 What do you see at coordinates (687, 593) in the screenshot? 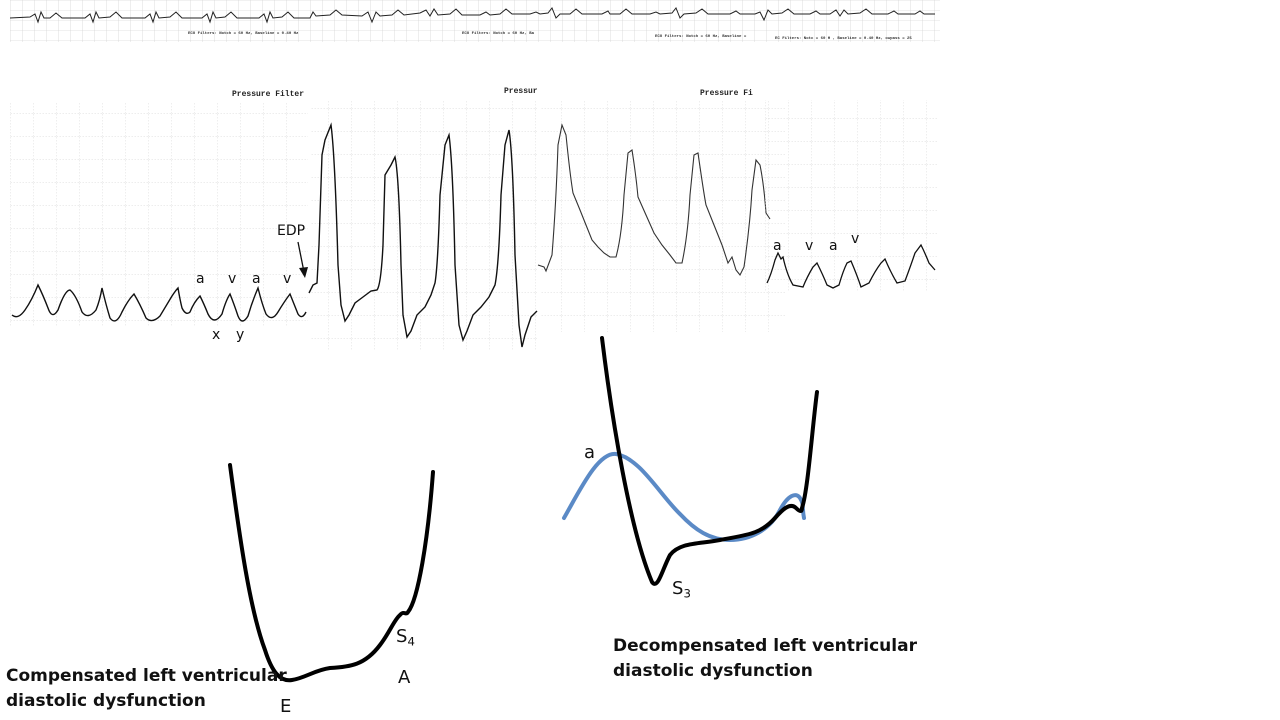
I see `s3-subscript: 3` at bounding box center [687, 593].